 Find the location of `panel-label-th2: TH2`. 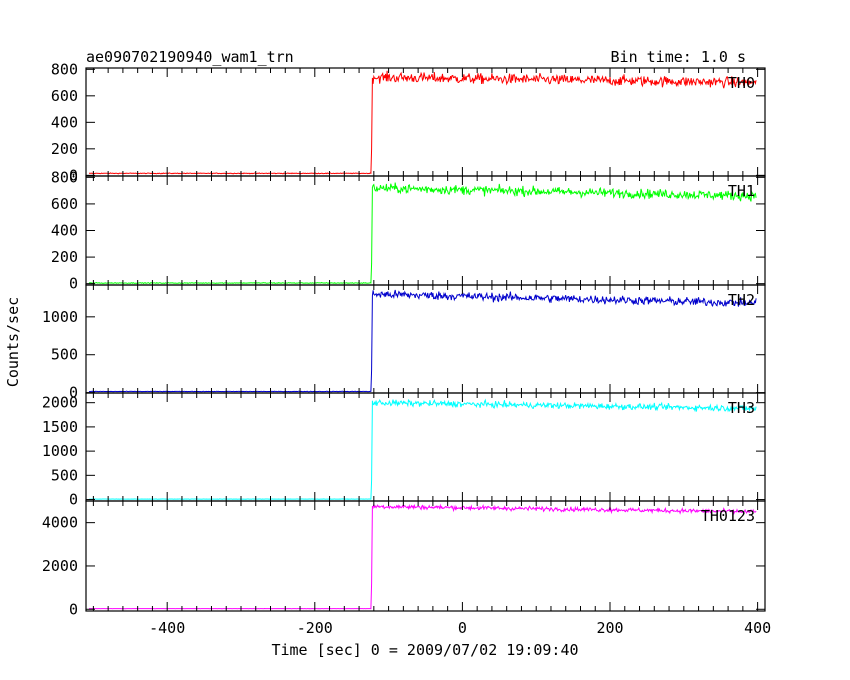

panel-label-th2: TH2 is located at coordinates (741, 300).